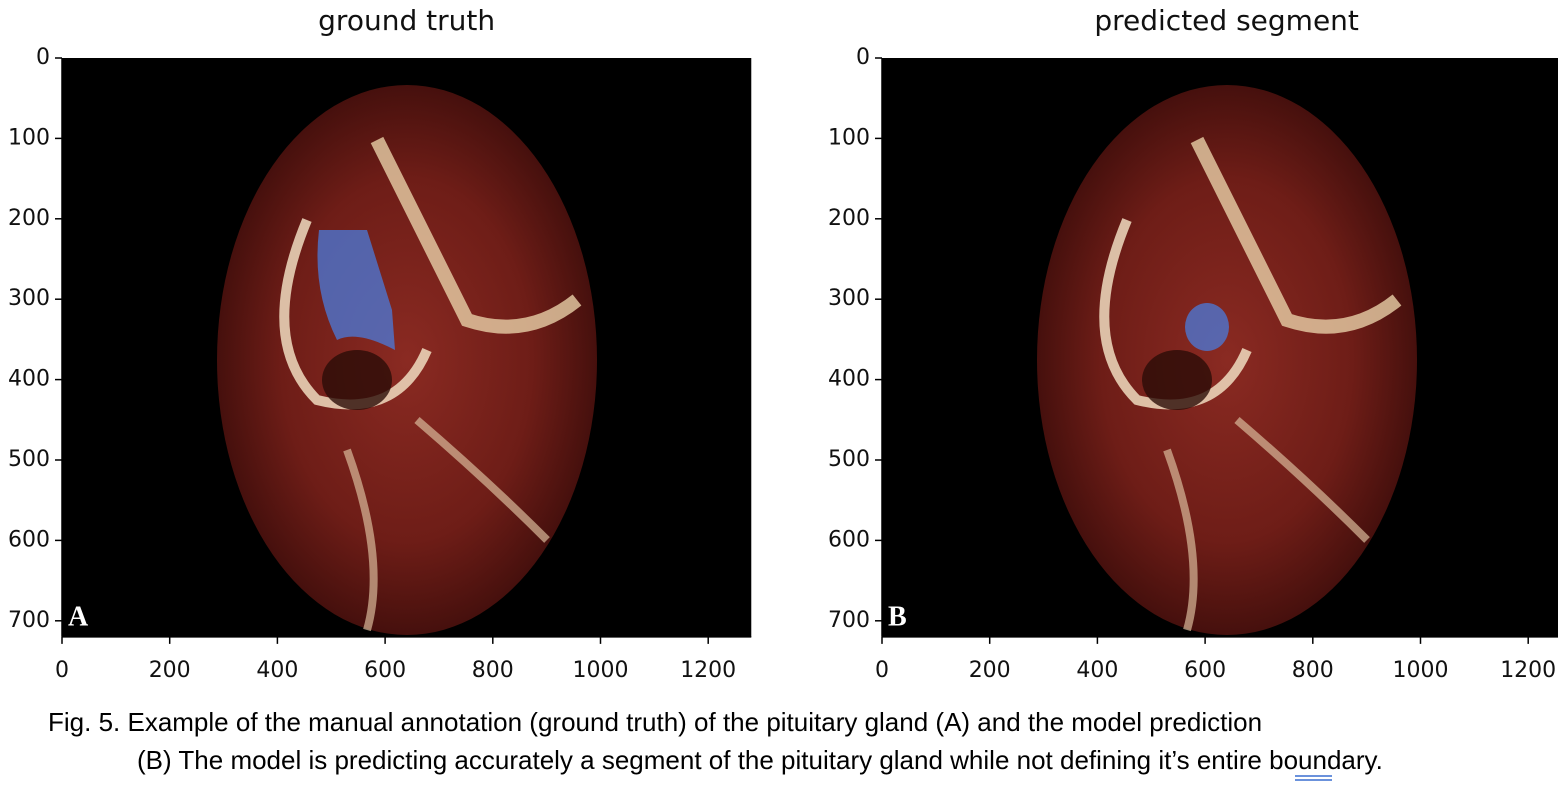  Describe the element at coordinates (1207, 327) in the screenshot. I see `predicted-mask` at that location.